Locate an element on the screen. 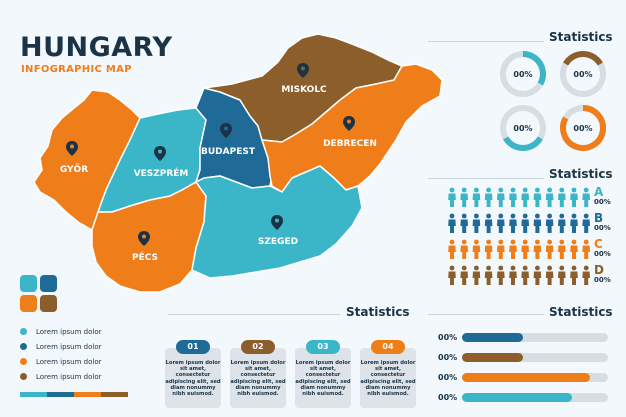 The width and height of the screenshot is (626, 417). row-pct-c: 00% is located at coordinates (602, 254).